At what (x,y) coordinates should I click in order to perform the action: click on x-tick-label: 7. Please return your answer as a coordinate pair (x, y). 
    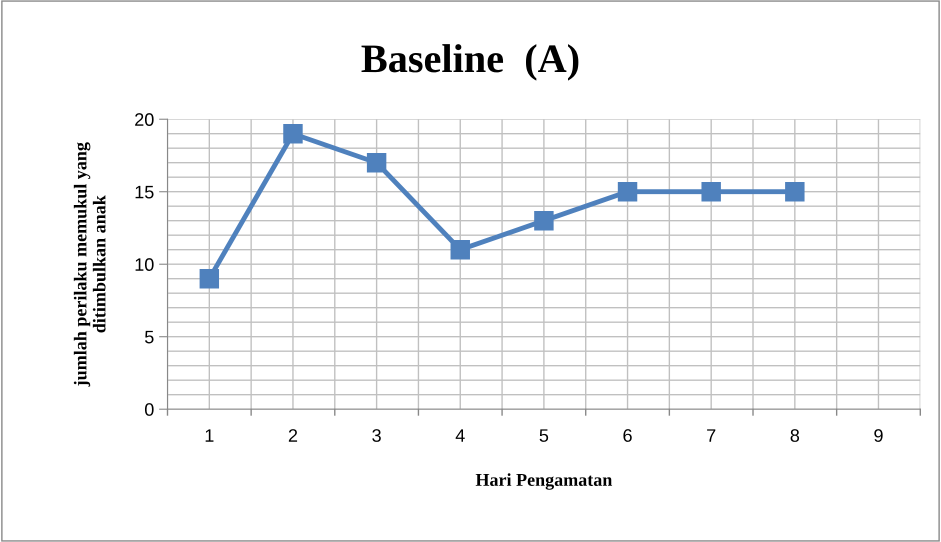
    Looking at the image, I should click on (711, 435).